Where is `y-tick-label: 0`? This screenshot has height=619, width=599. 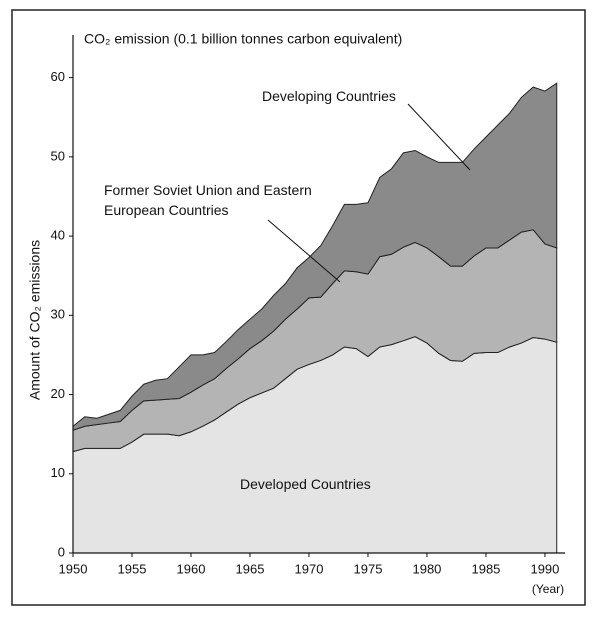 y-tick-label: 0 is located at coordinates (61, 551).